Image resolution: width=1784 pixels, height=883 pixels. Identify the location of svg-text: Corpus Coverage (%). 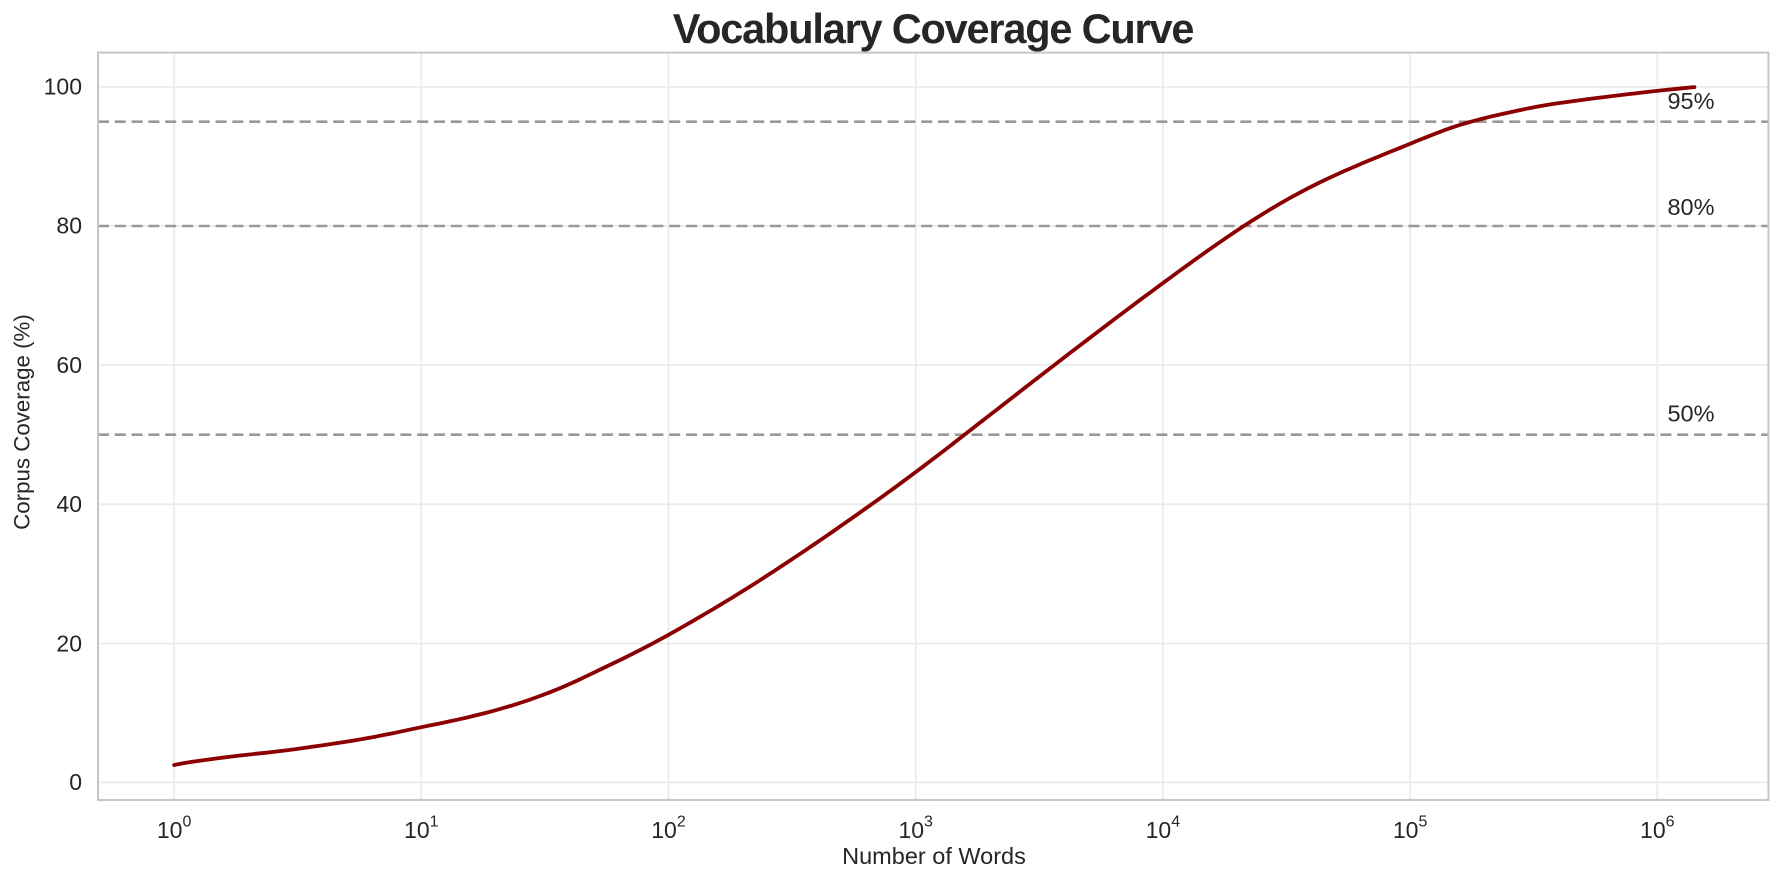
(22, 422).